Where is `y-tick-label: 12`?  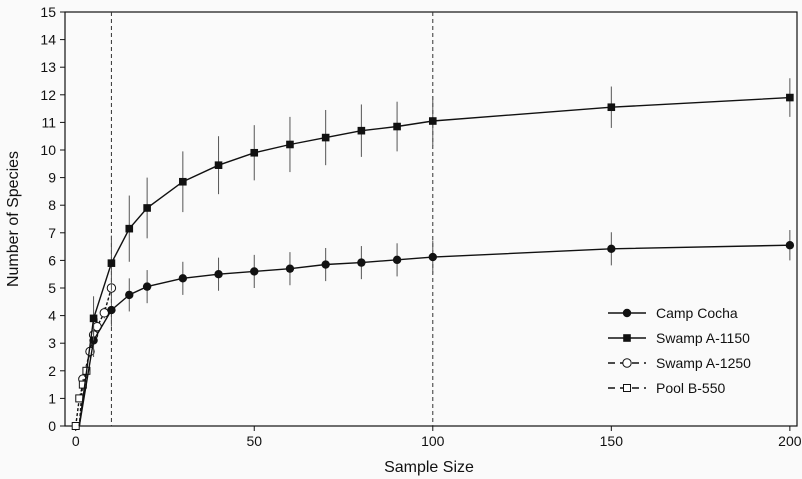
y-tick-label: 12 is located at coordinates (48, 95).